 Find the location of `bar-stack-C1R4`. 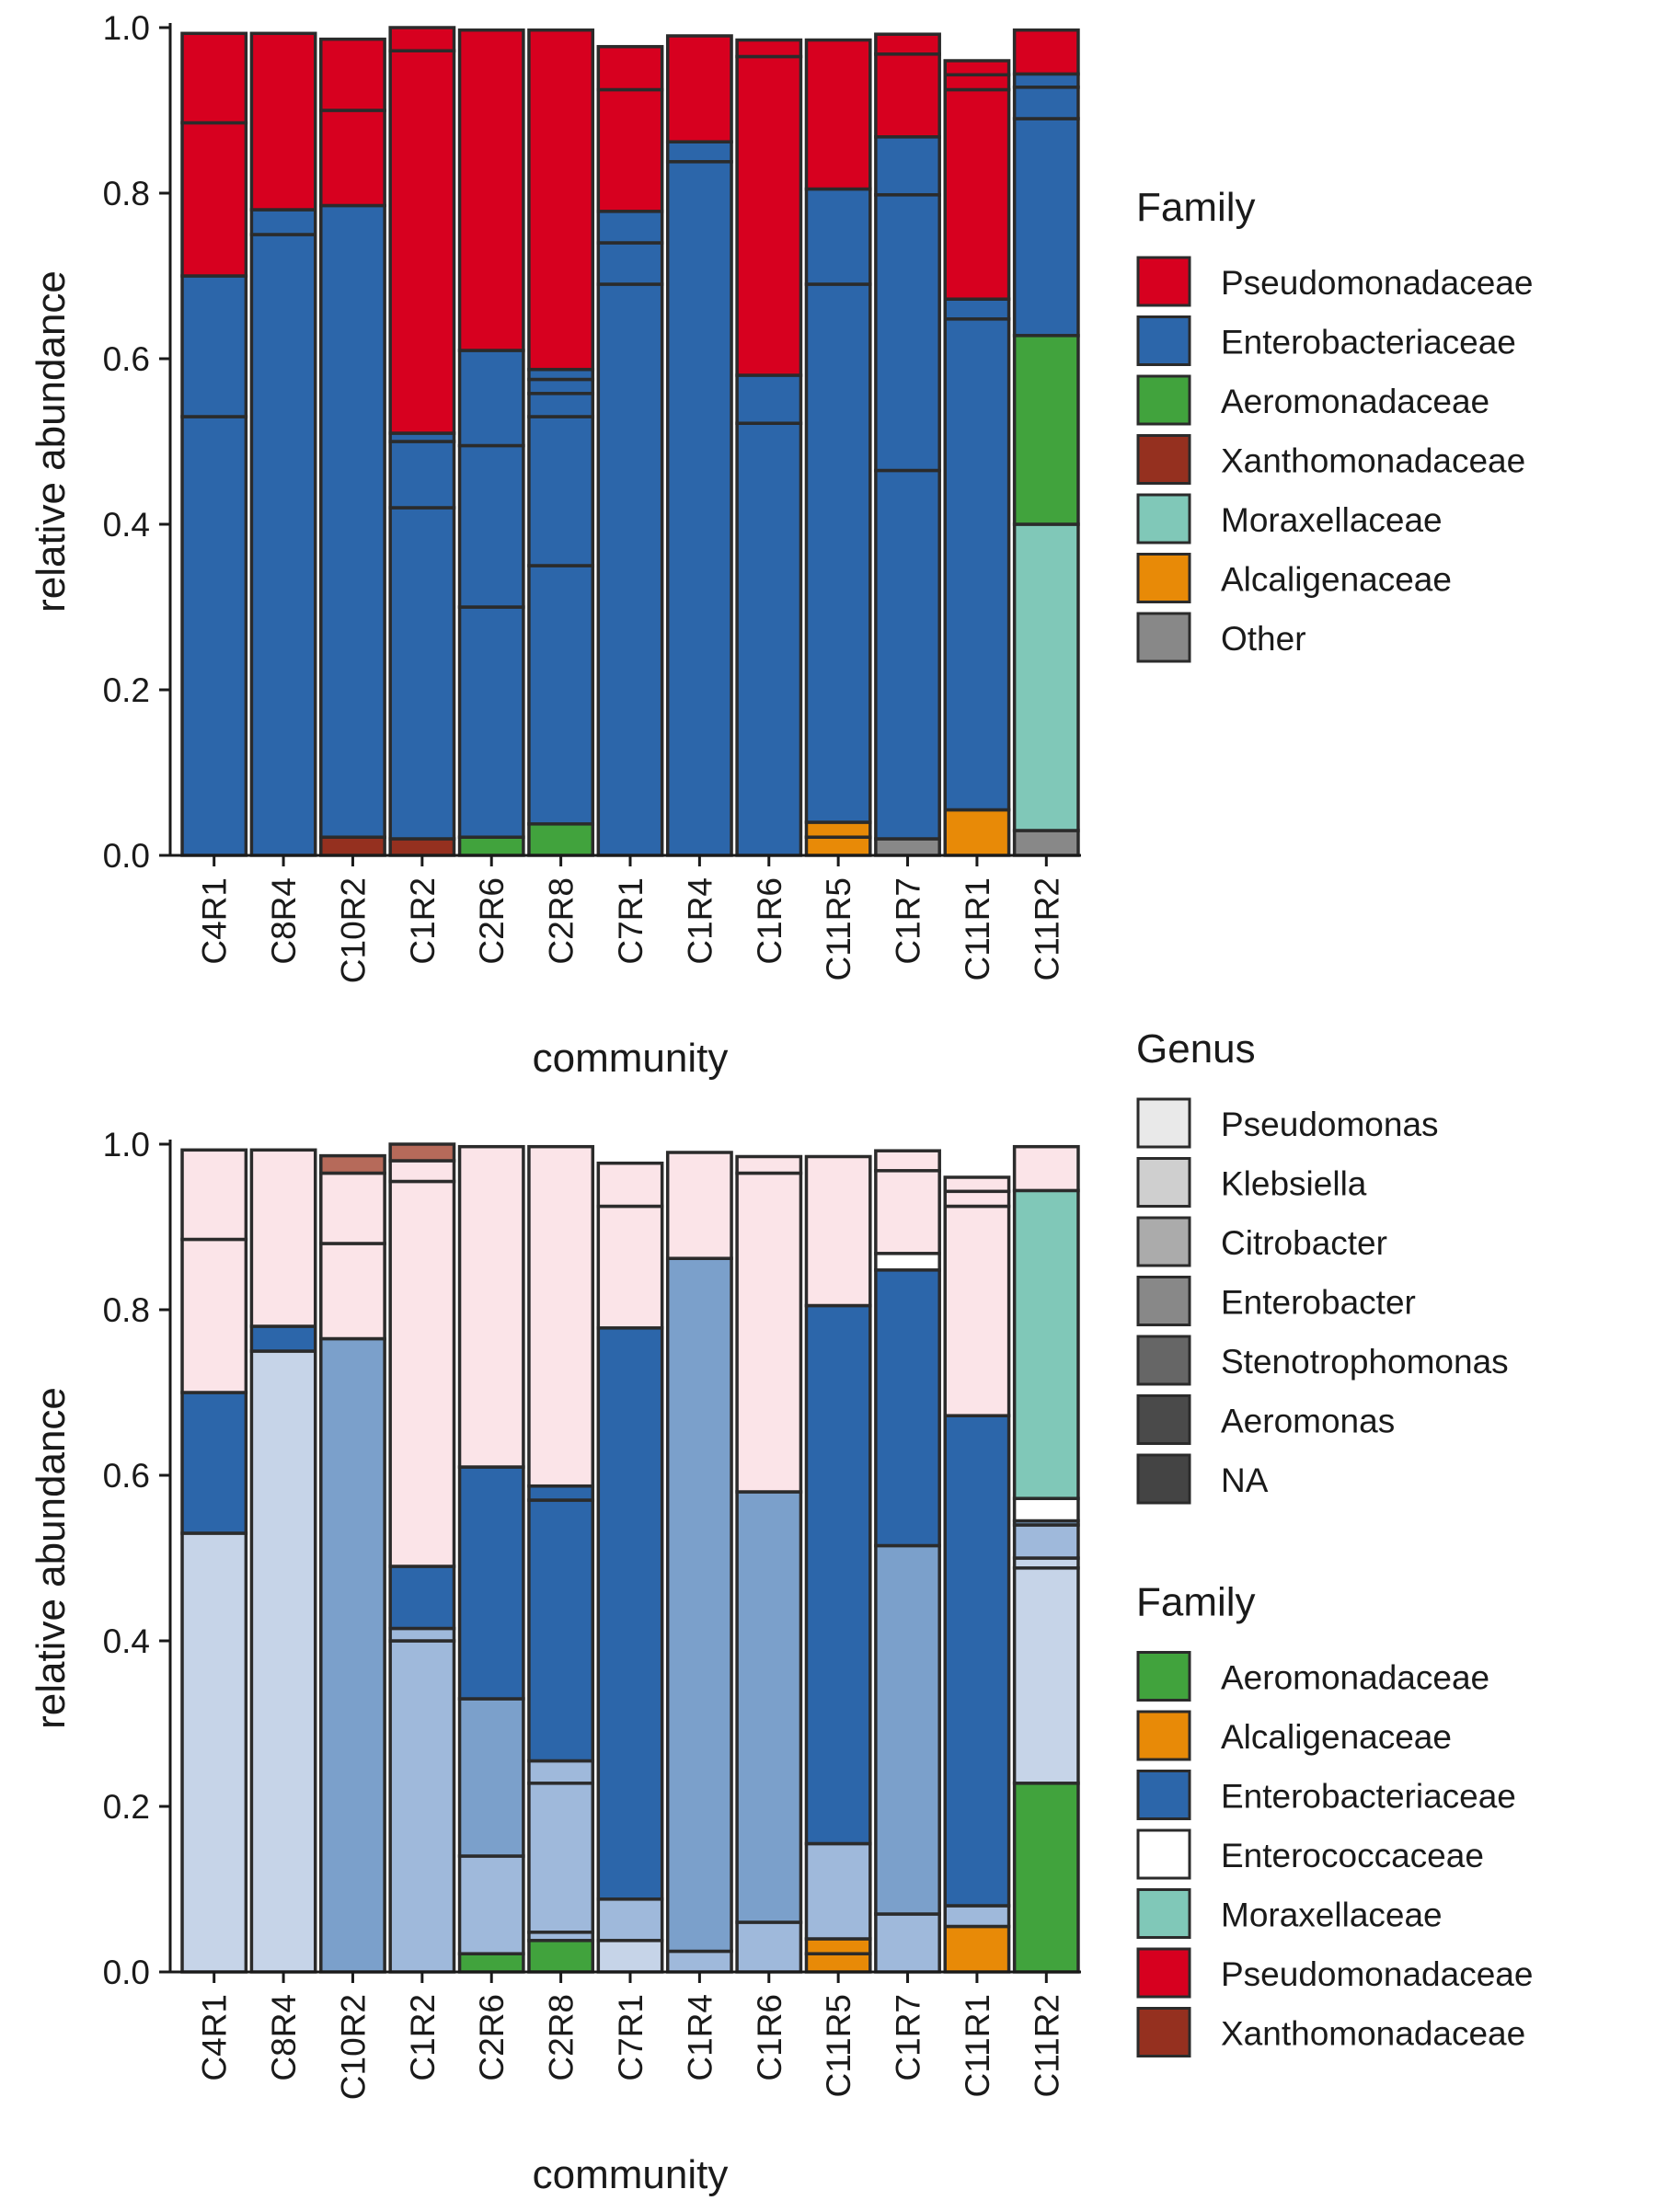

bar-stack-C1R4 is located at coordinates (699, 446).